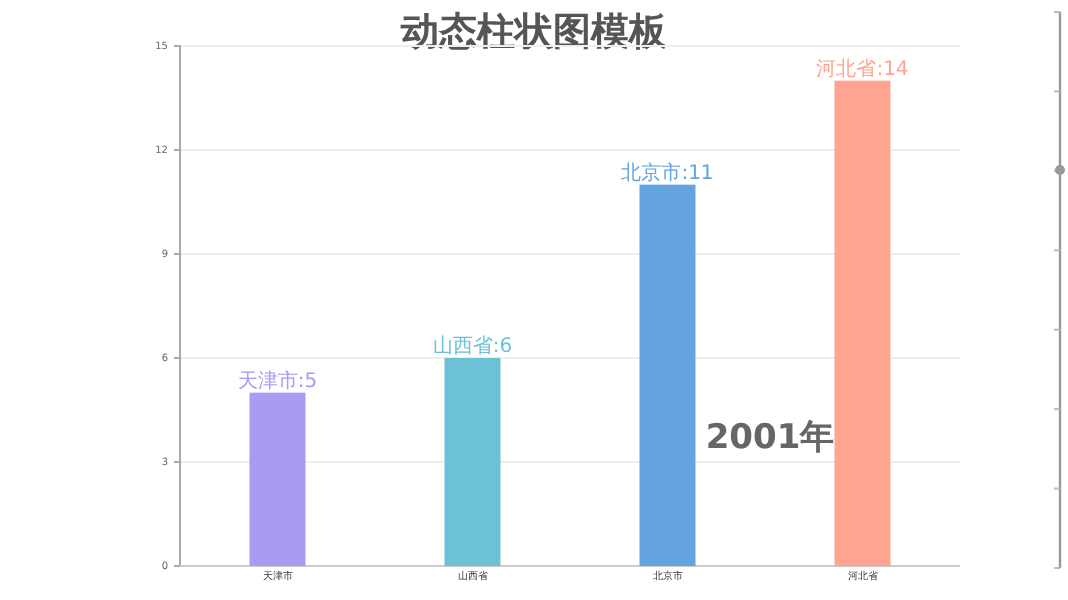 This screenshot has height=600, width=1068. I want to click on data-label: 北京市:11, so click(667, 172).